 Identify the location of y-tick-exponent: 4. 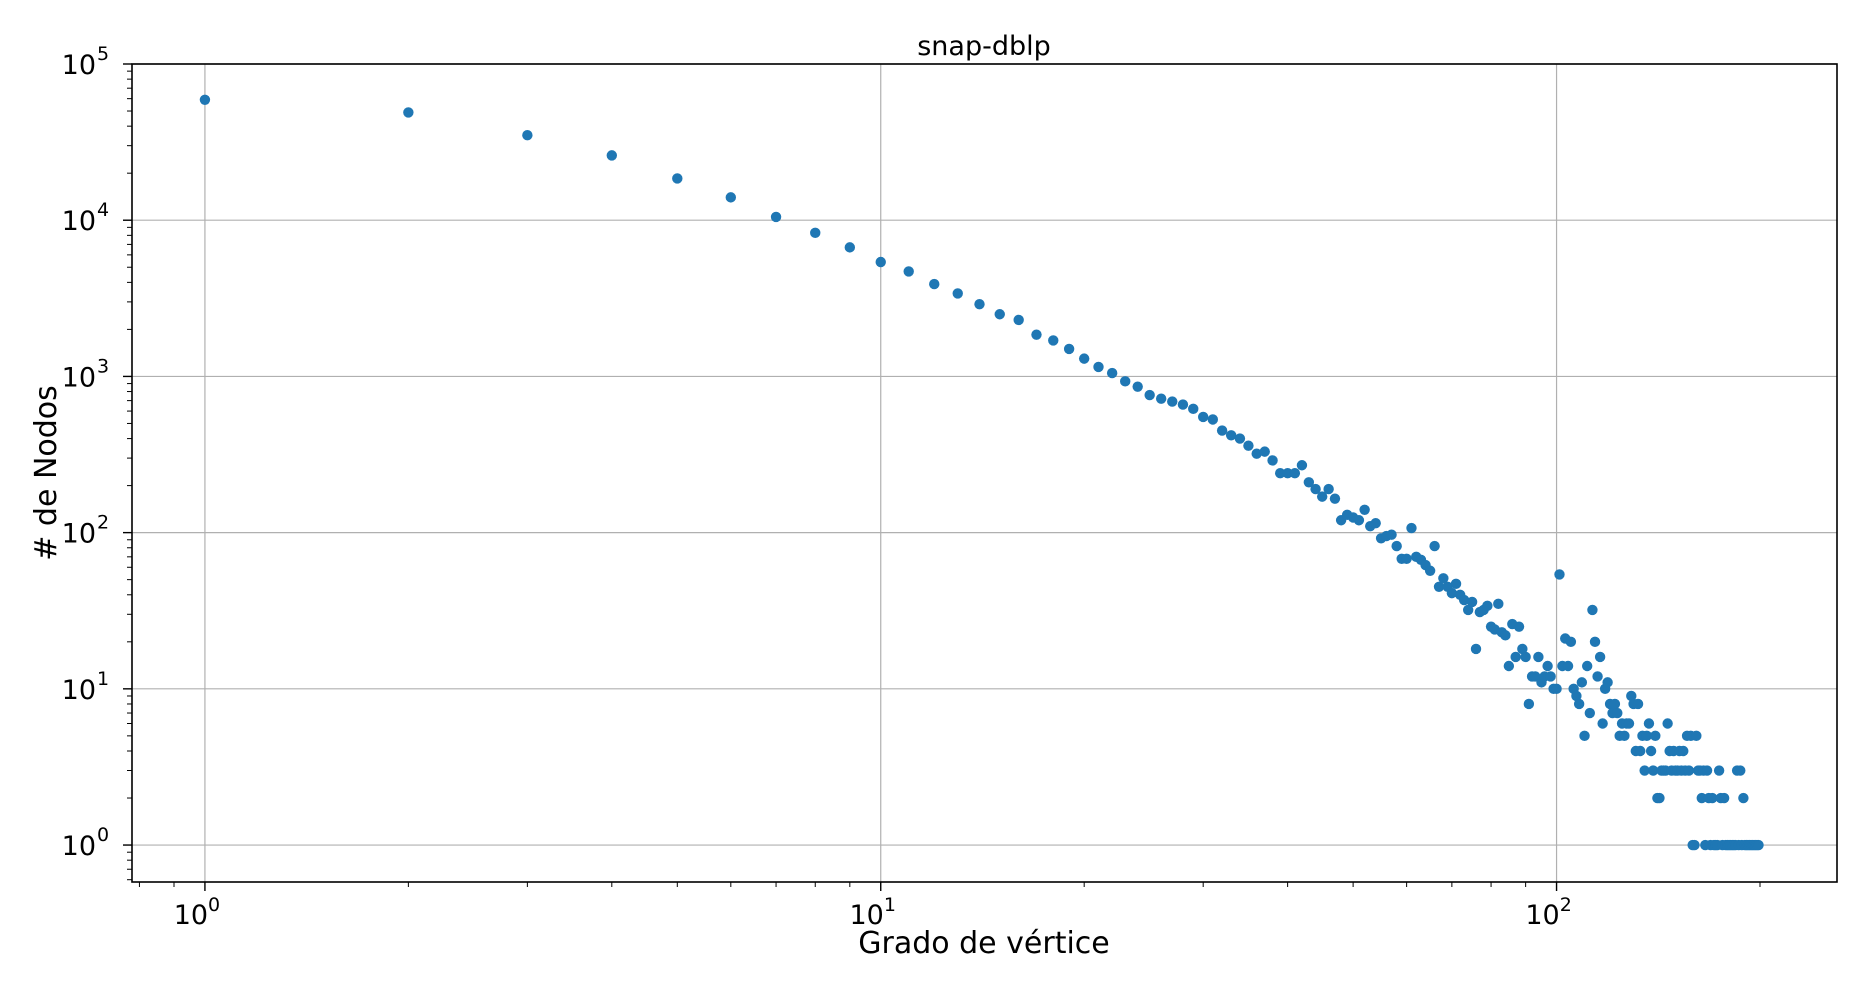
(103, 210).